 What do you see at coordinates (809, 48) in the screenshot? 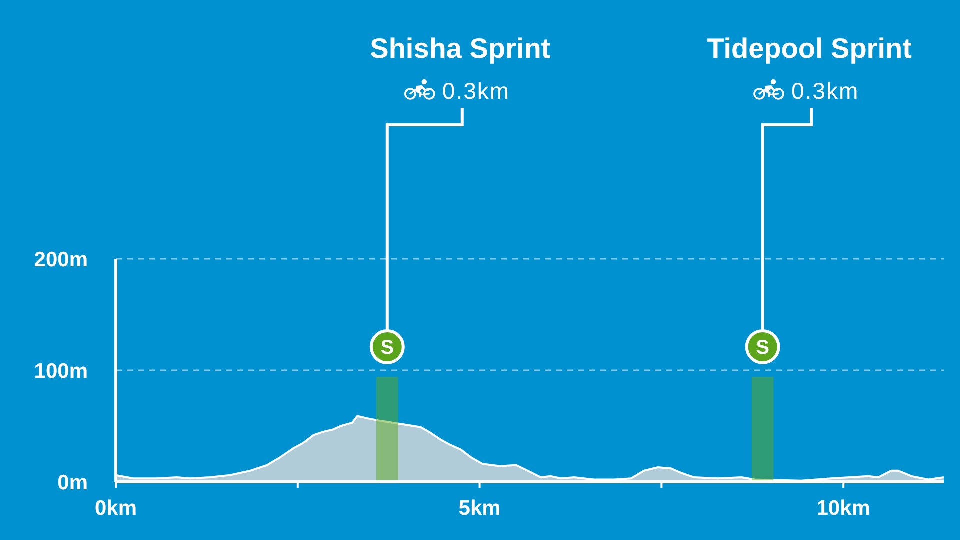
I see `text: Tidepool Sprint` at bounding box center [809, 48].